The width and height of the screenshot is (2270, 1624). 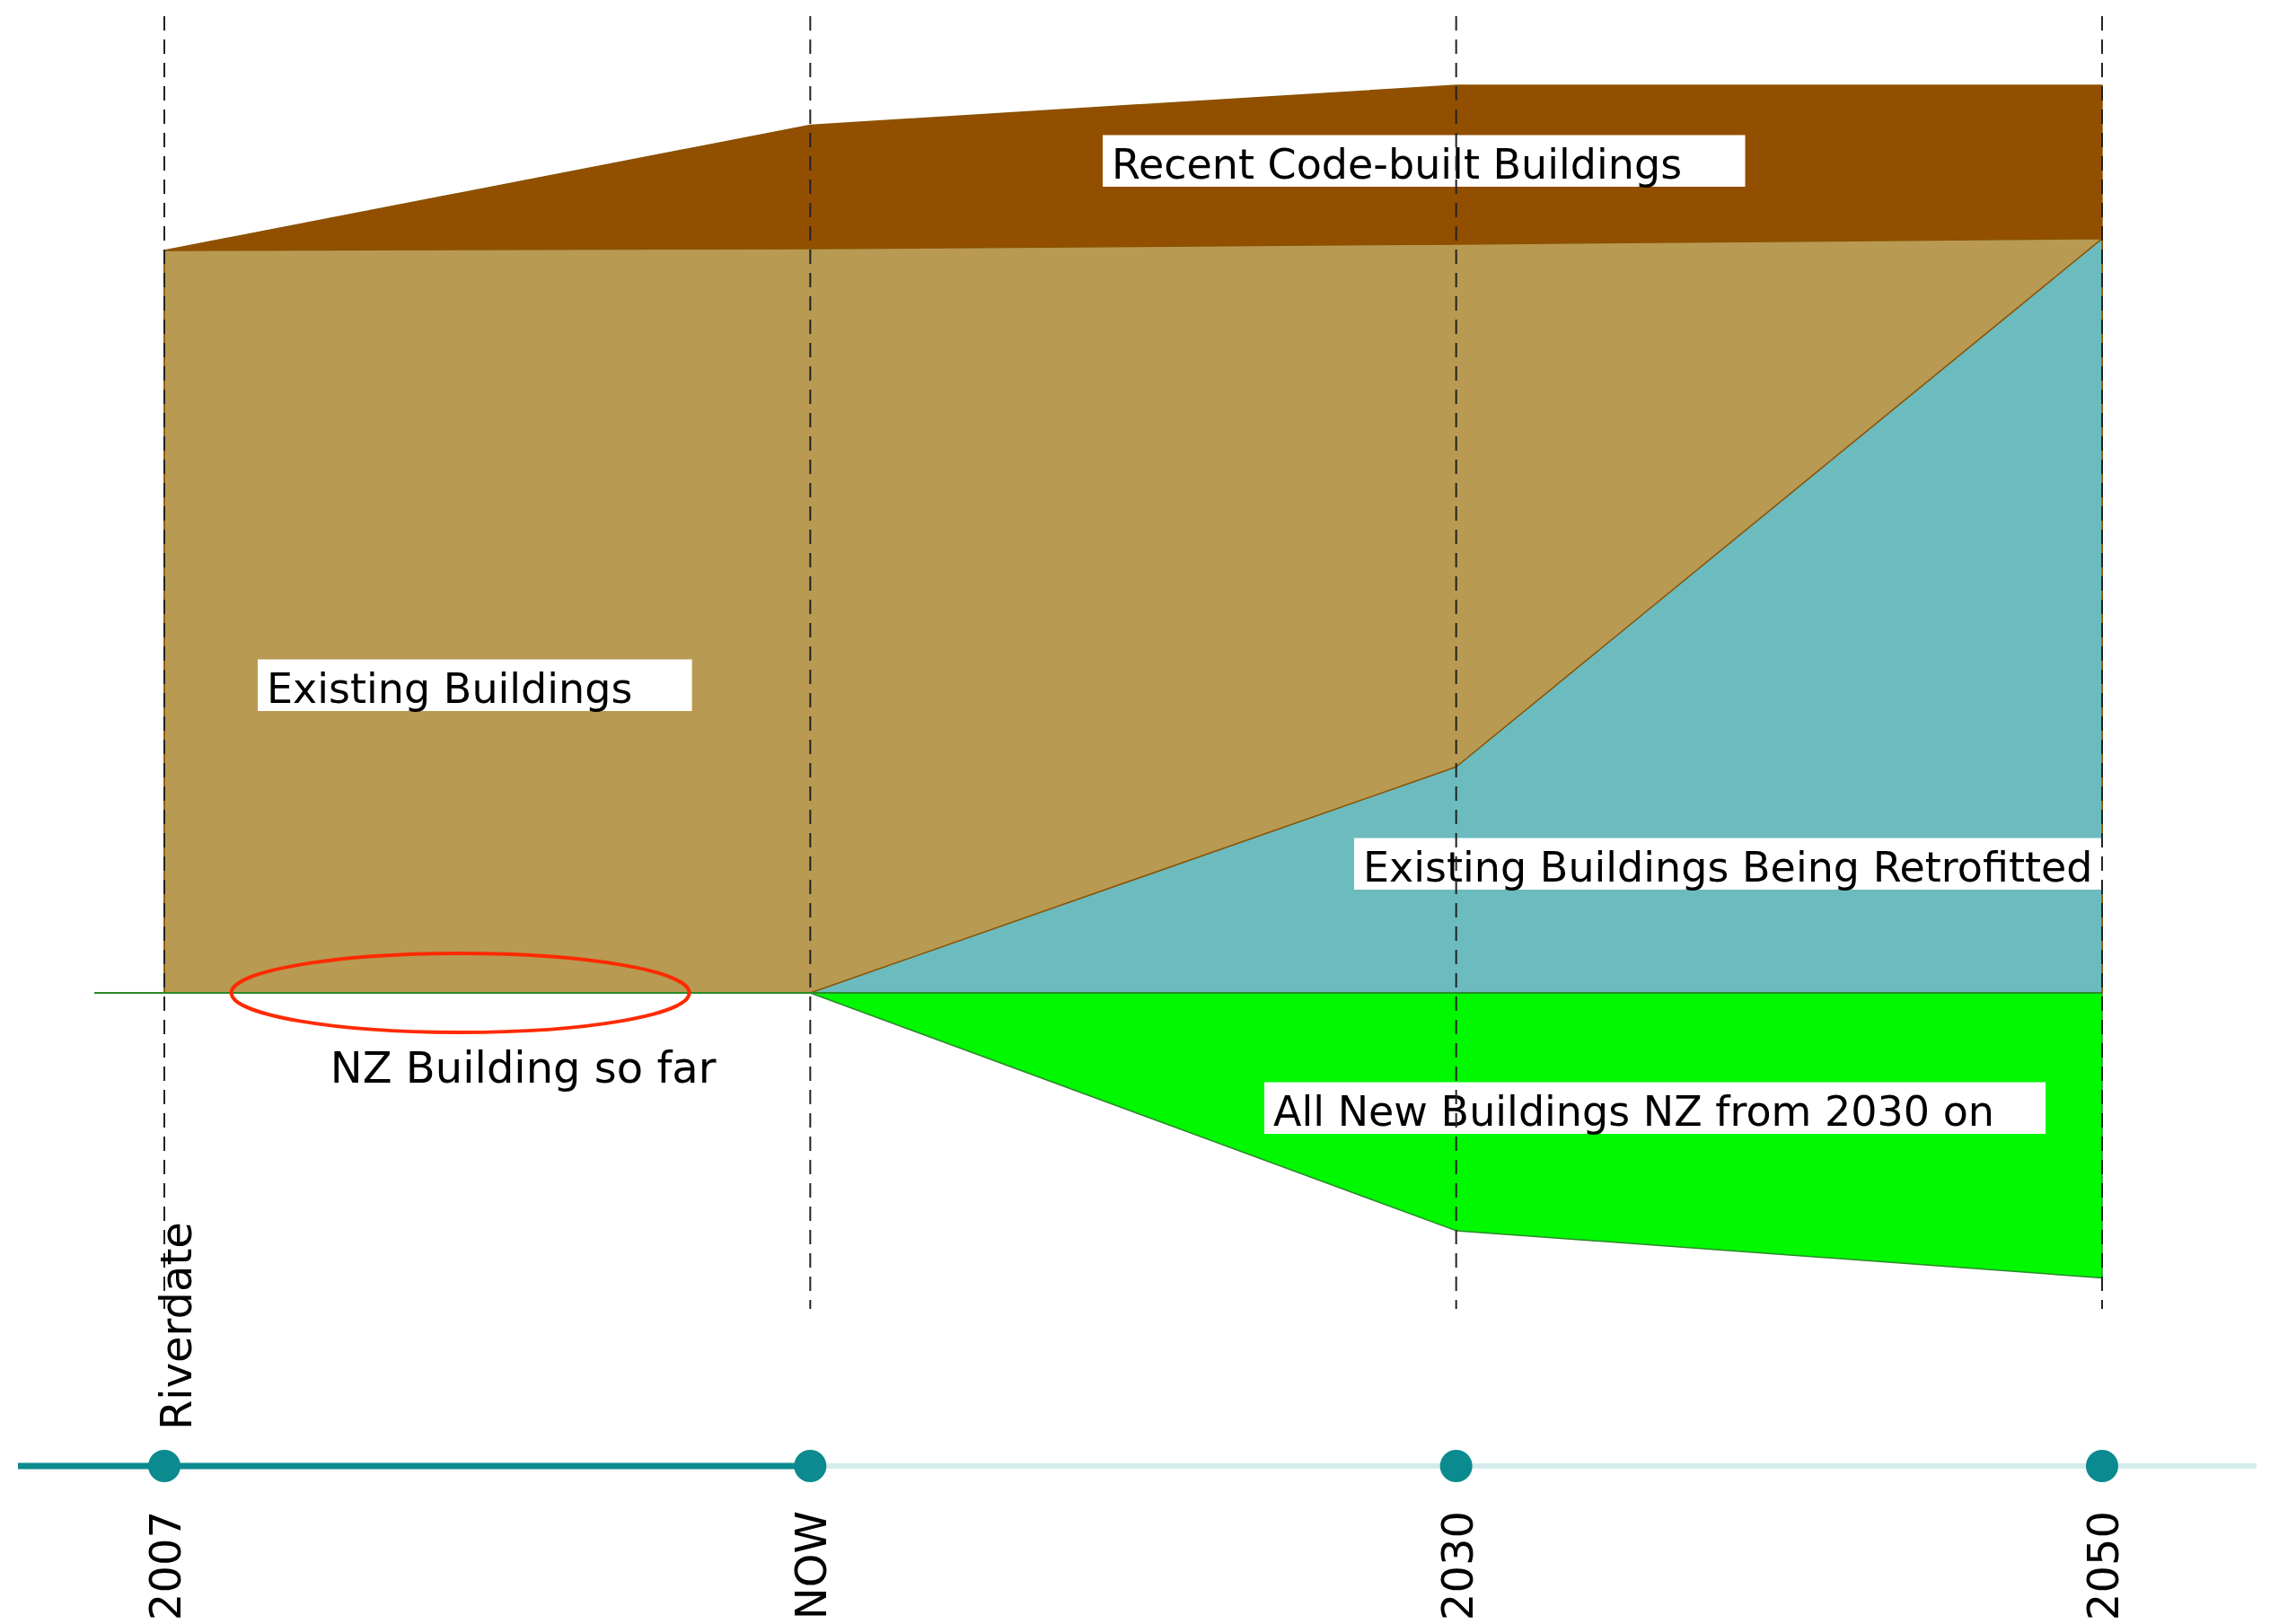 What do you see at coordinates (165, 1566) in the screenshot?
I see `x-tick-label: 2007` at bounding box center [165, 1566].